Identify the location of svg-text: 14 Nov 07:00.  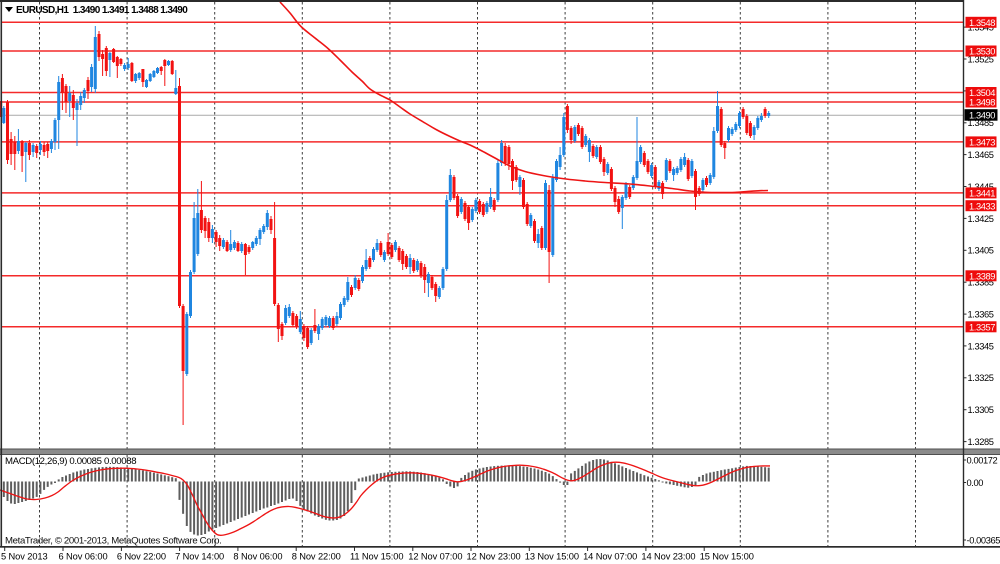
(610, 557).